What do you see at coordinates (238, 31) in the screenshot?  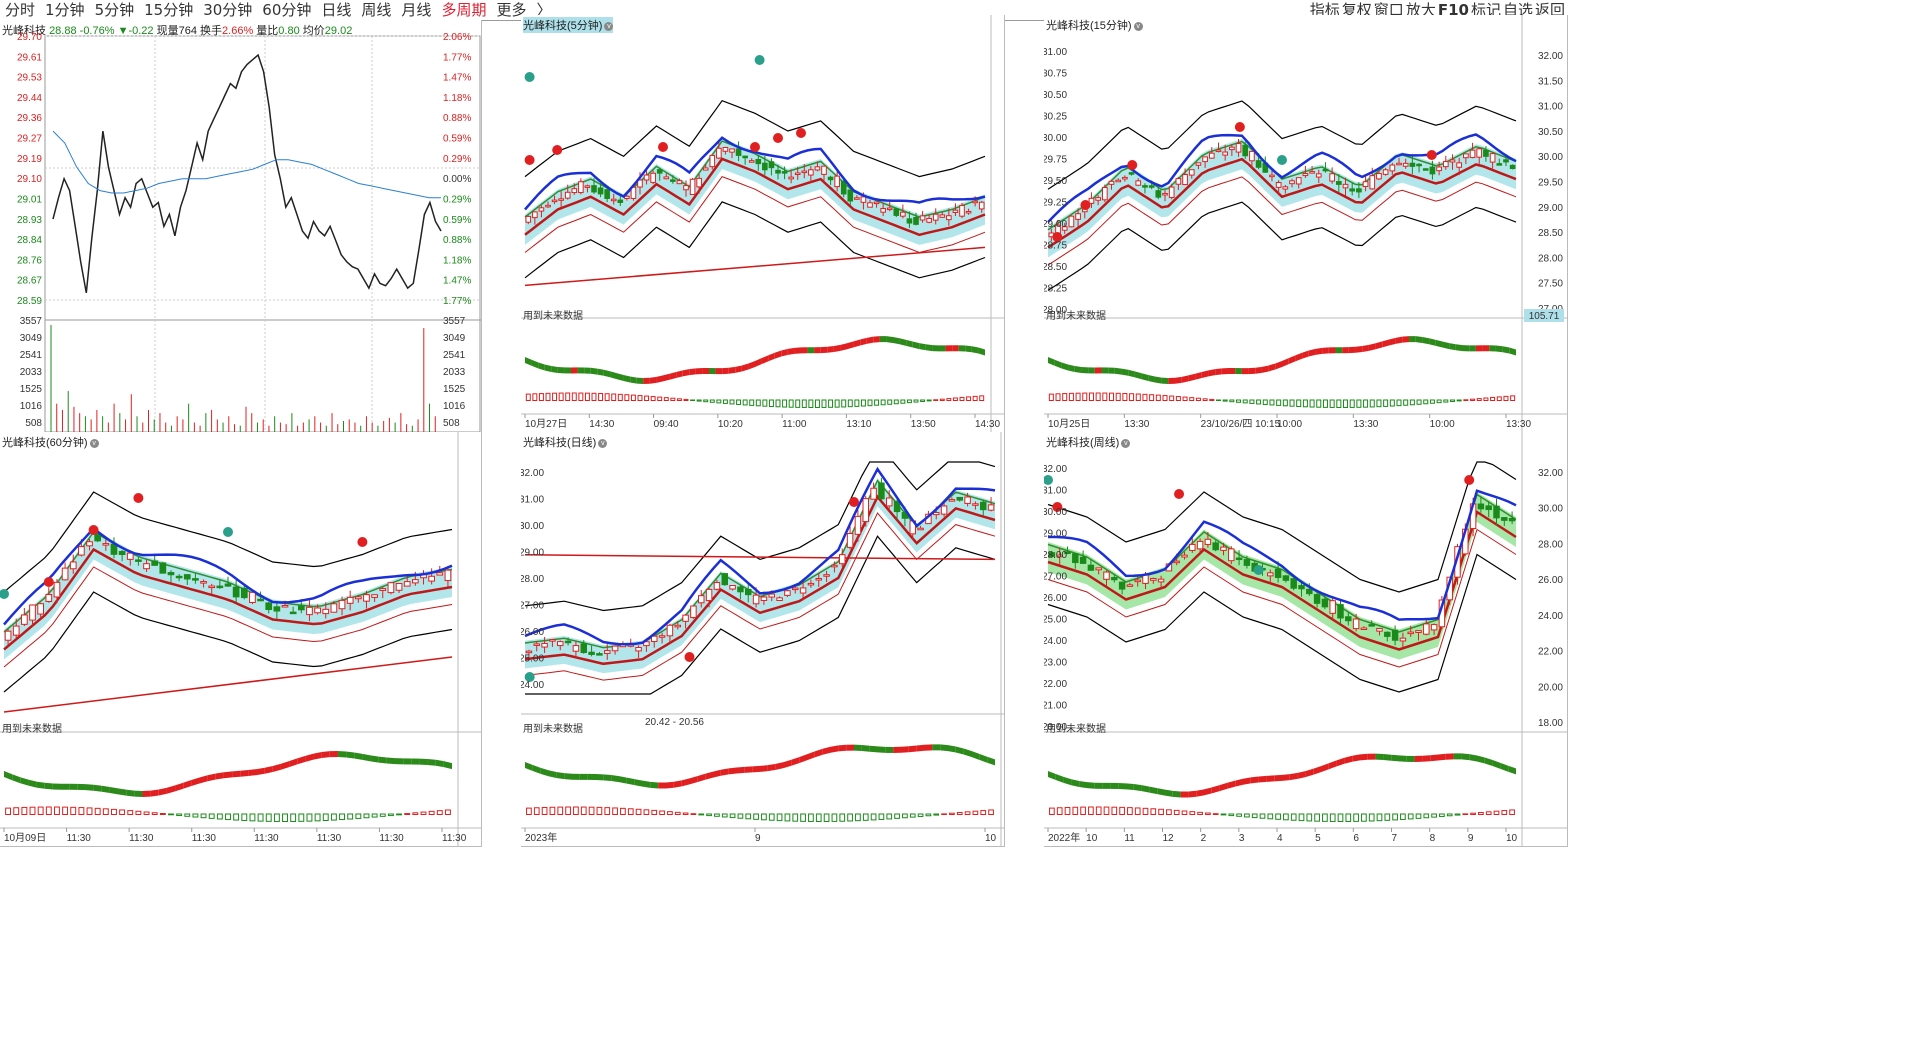 I see `turnover-value: 2.66%` at bounding box center [238, 31].